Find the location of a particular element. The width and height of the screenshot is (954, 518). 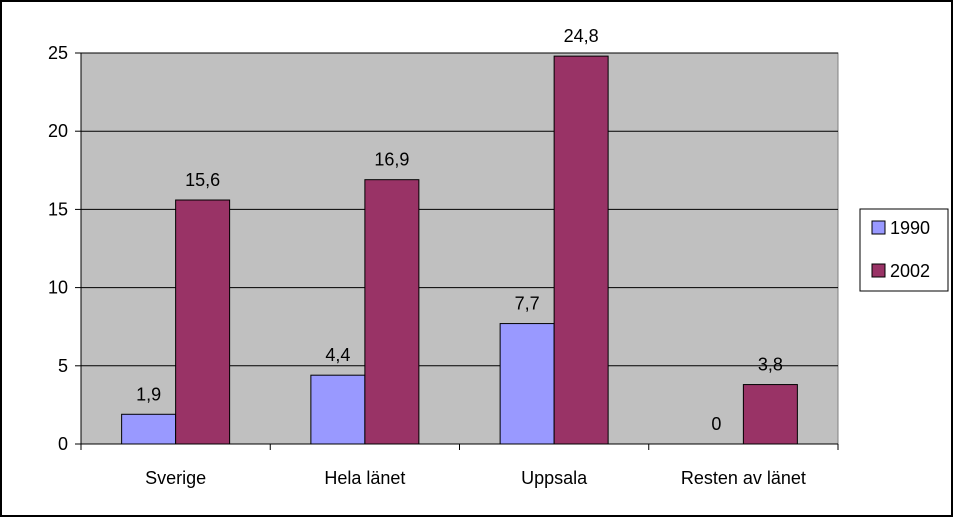

data-label-1990: 1,9 is located at coordinates (148, 394).